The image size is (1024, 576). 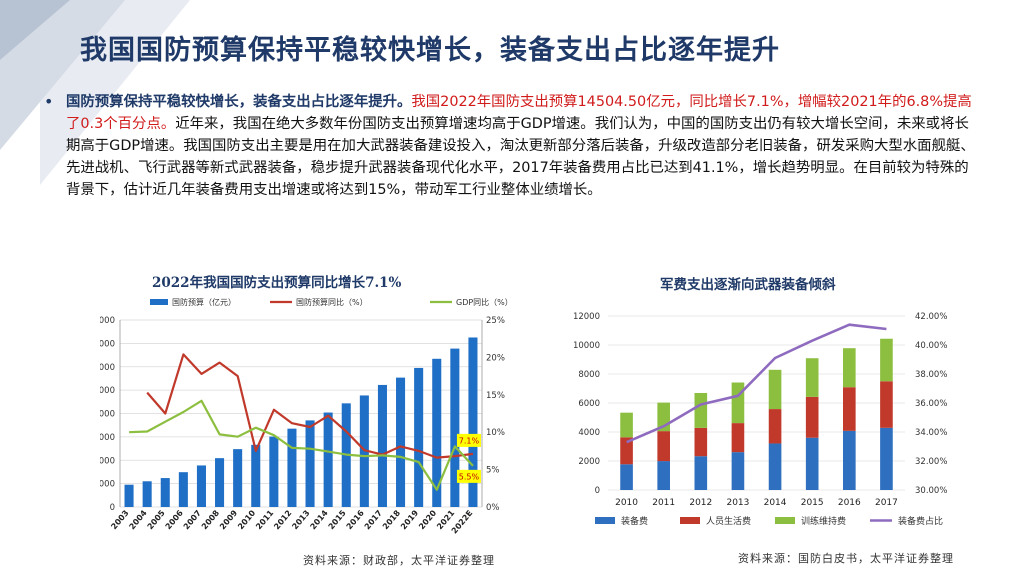 What do you see at coordinates (663, 503) in the screenshot?
I see `chart2-xtick: 2011` at bounding box center [663, 503].